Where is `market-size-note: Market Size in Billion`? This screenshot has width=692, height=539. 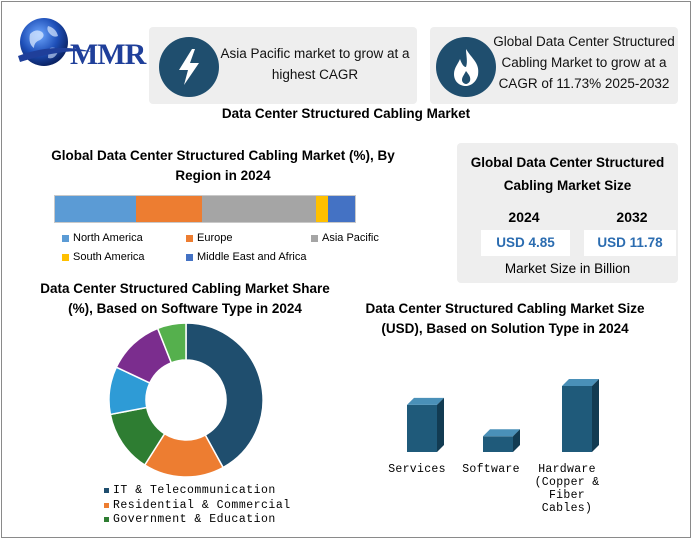
market-size-note: Market Size in Billion is located at coordinates (567, 268).